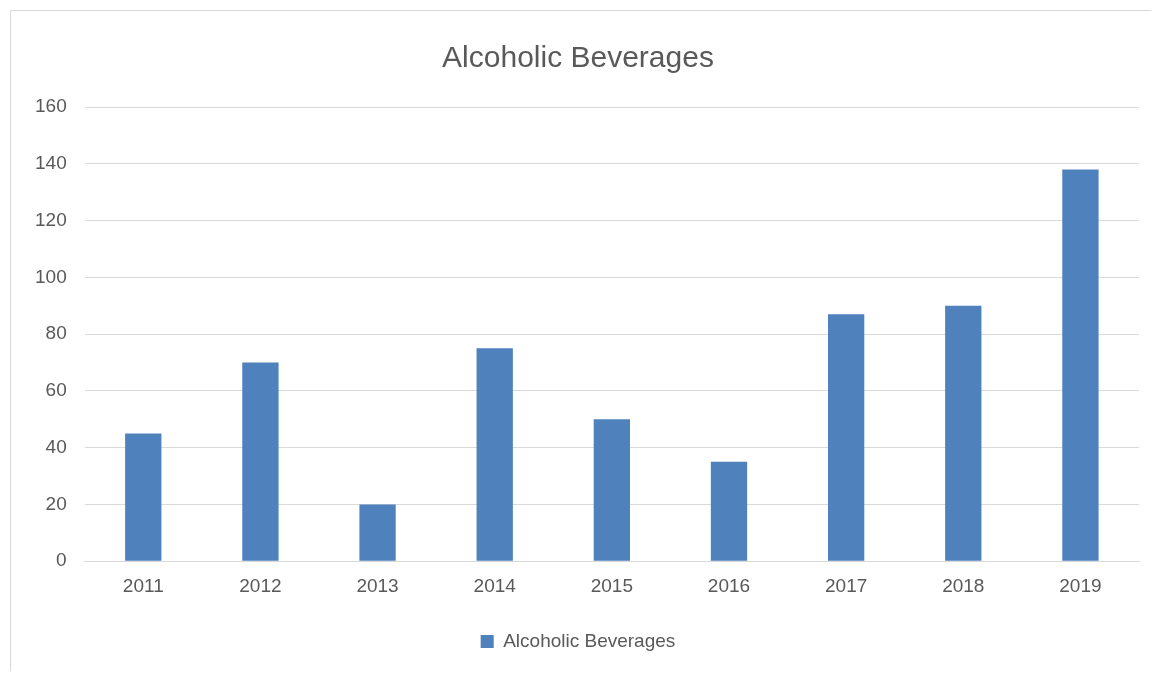 This screenshot has width=1155, height=675. What do you see at coordinates (495, 585) in the screenshot?
I see `x-tick-label: 2014` at bounding box center [495, 585].